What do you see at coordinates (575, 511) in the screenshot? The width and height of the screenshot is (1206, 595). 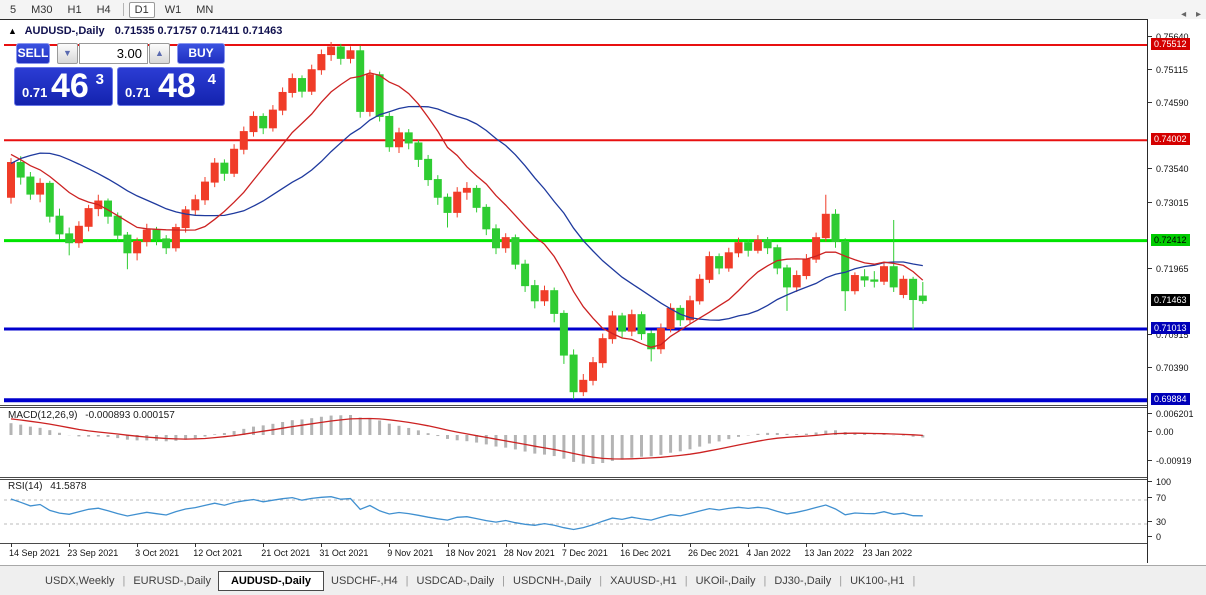 I see `rsi-pane-canvas` at bounding box center [575, 511].